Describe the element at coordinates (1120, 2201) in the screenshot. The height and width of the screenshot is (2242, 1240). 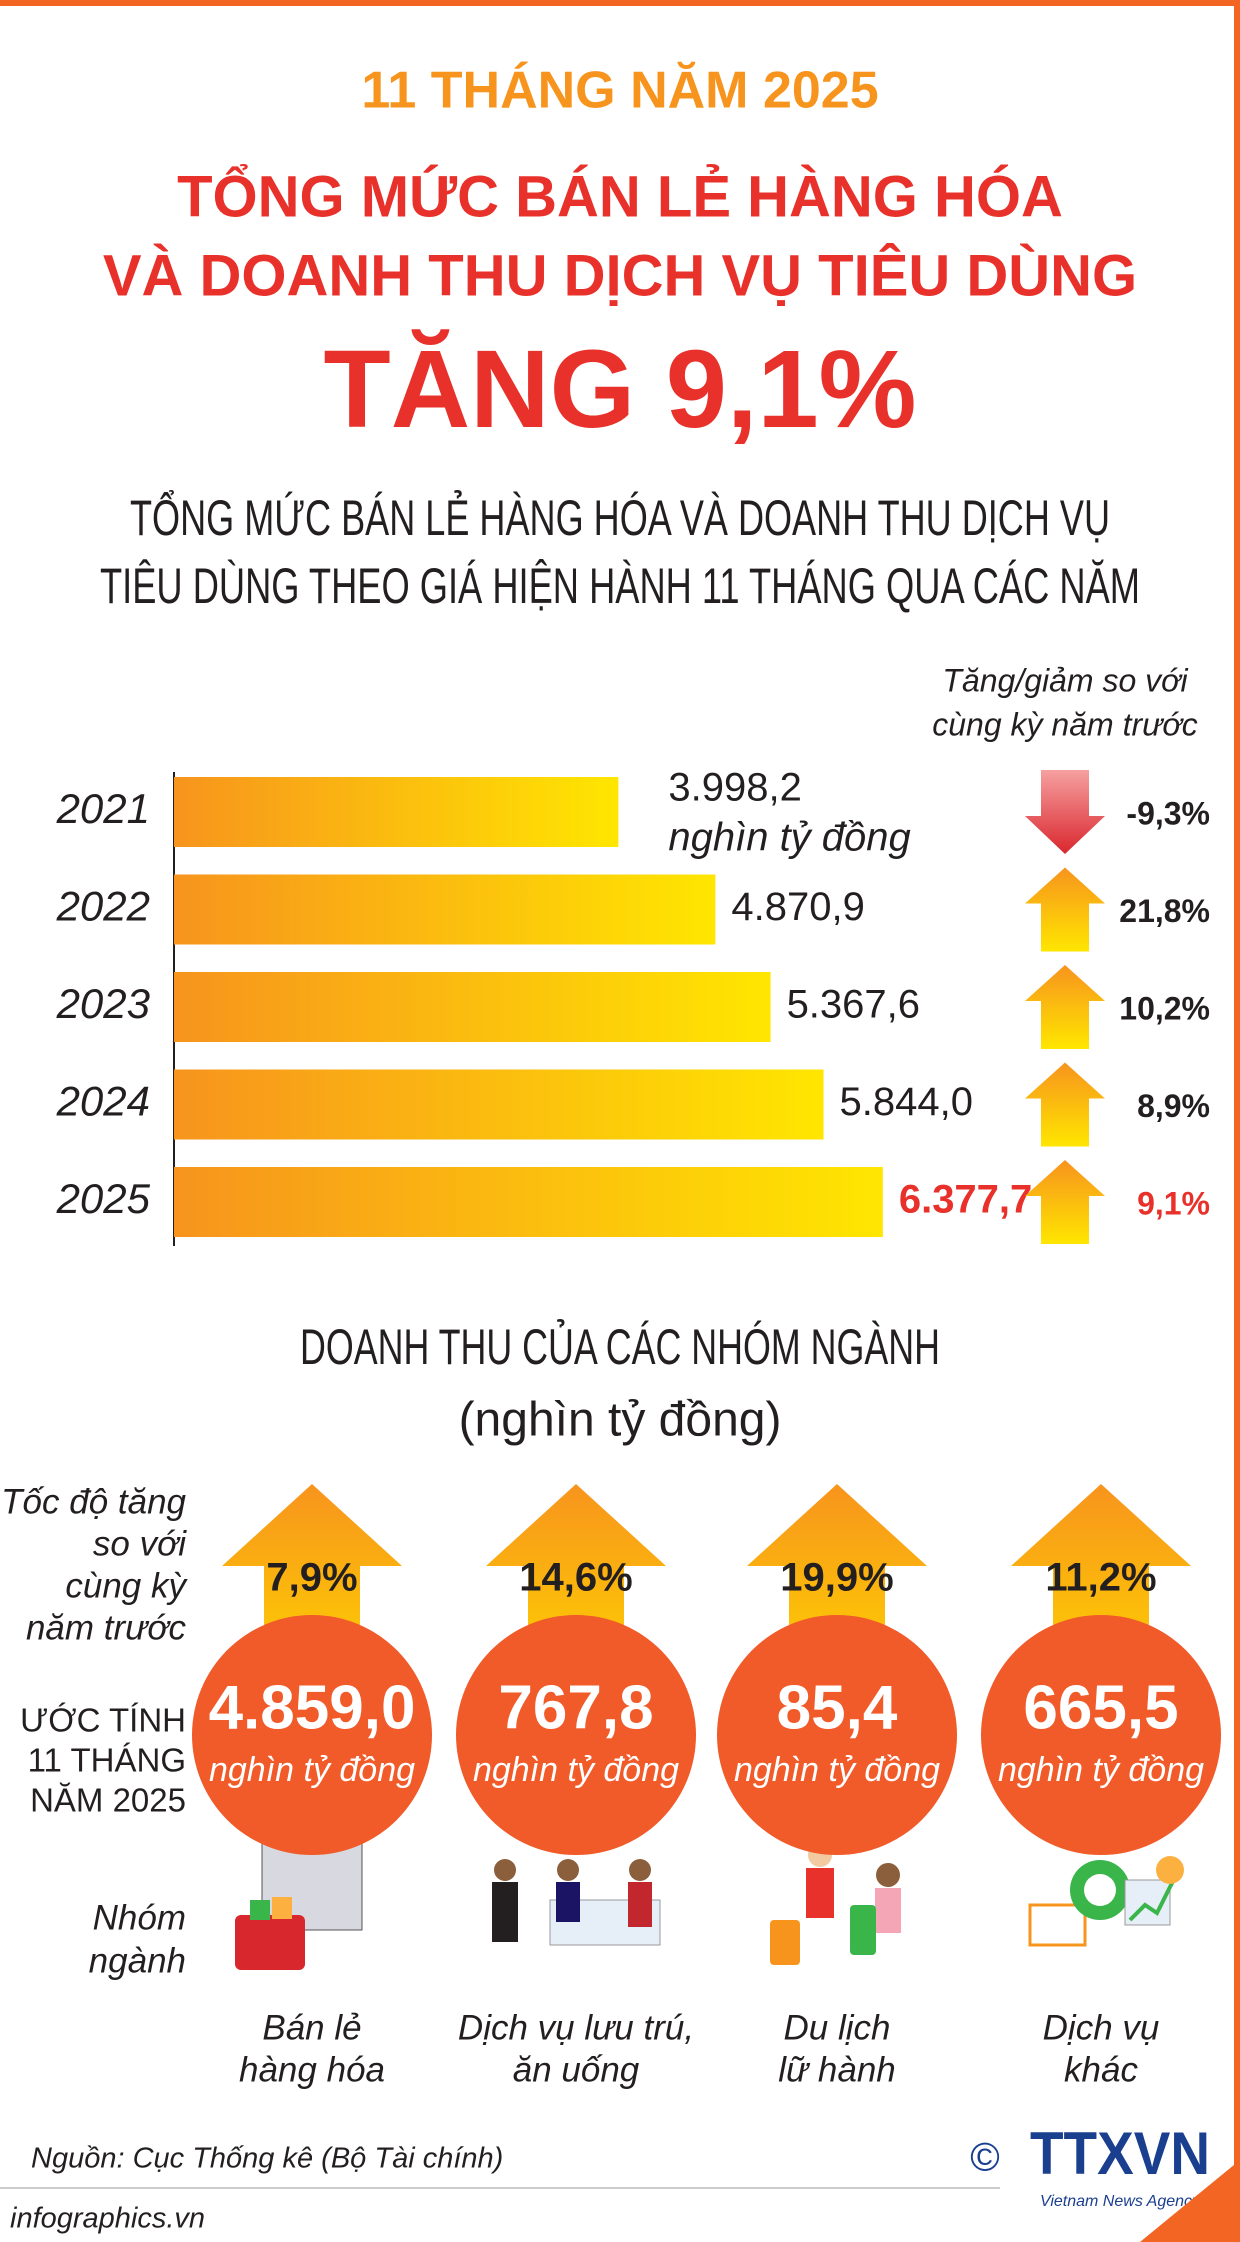
I see `agency: Vietnam News Agency` at that location.